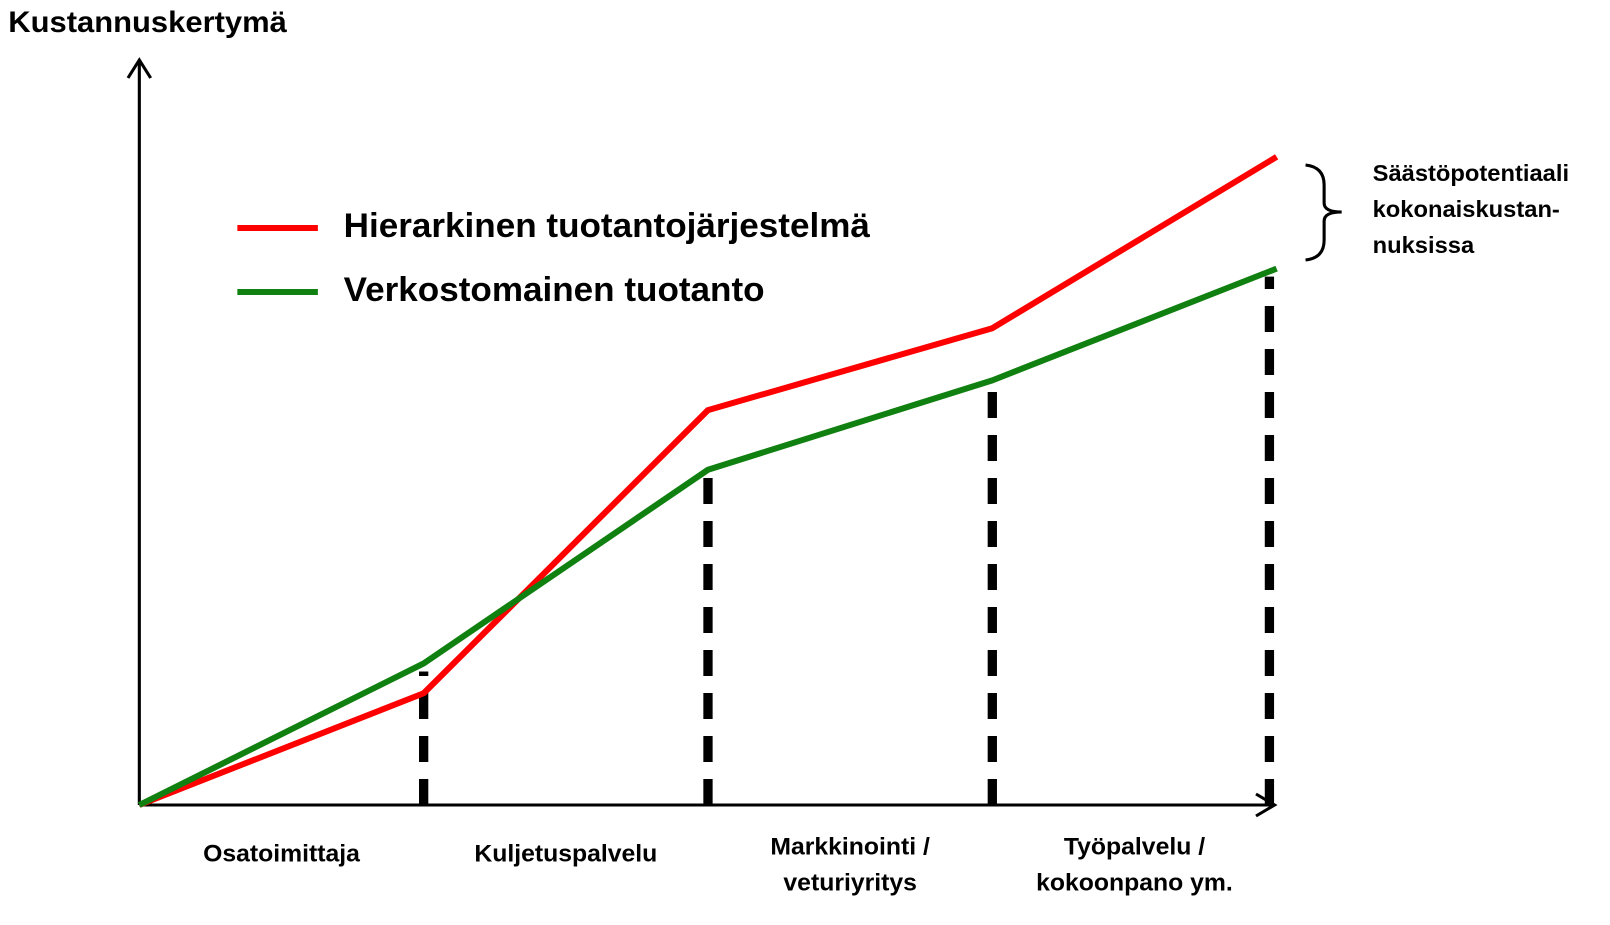  I want to click on y-axis-label: Kustannuskertymä, so click(148, 21).